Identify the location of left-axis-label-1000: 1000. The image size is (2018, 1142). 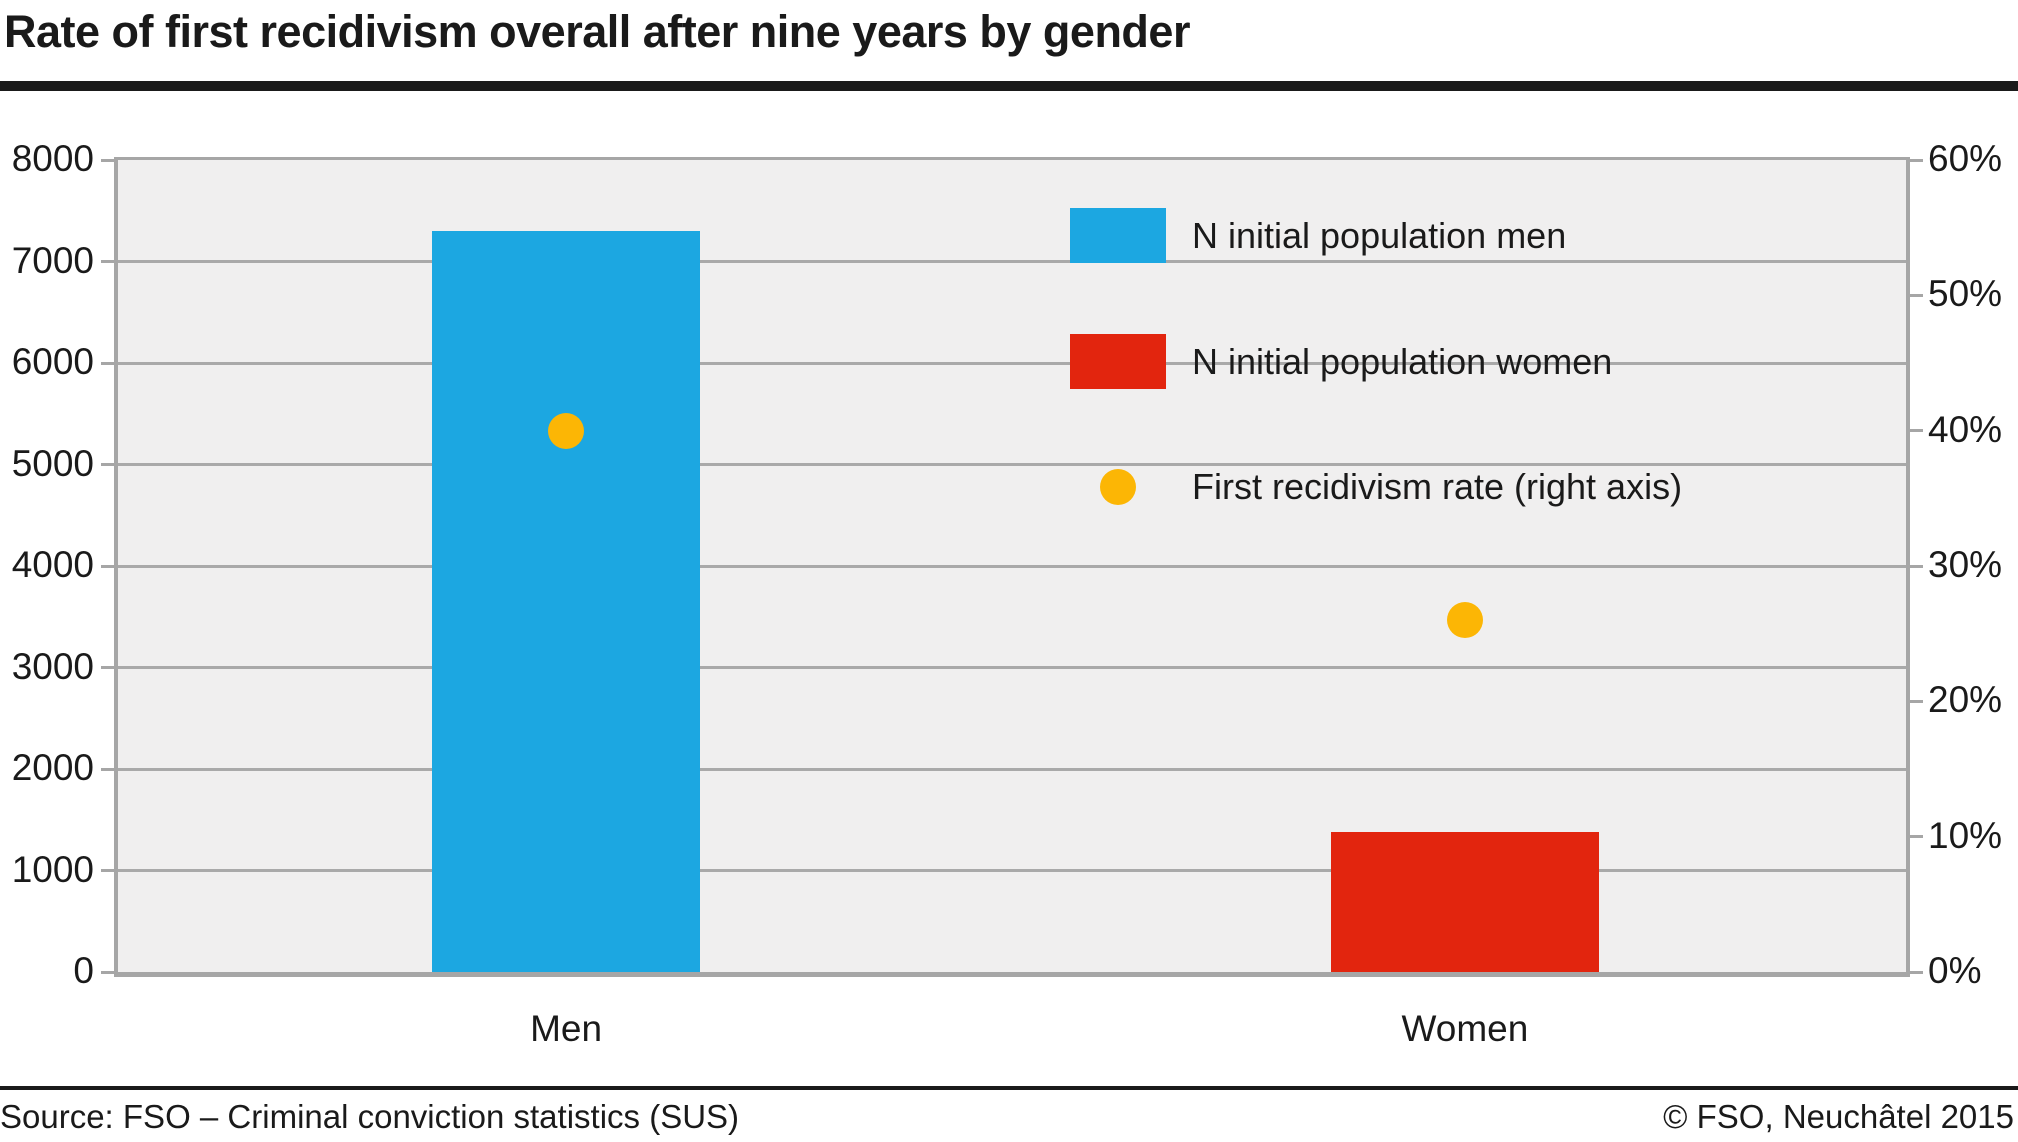
(52, 869).